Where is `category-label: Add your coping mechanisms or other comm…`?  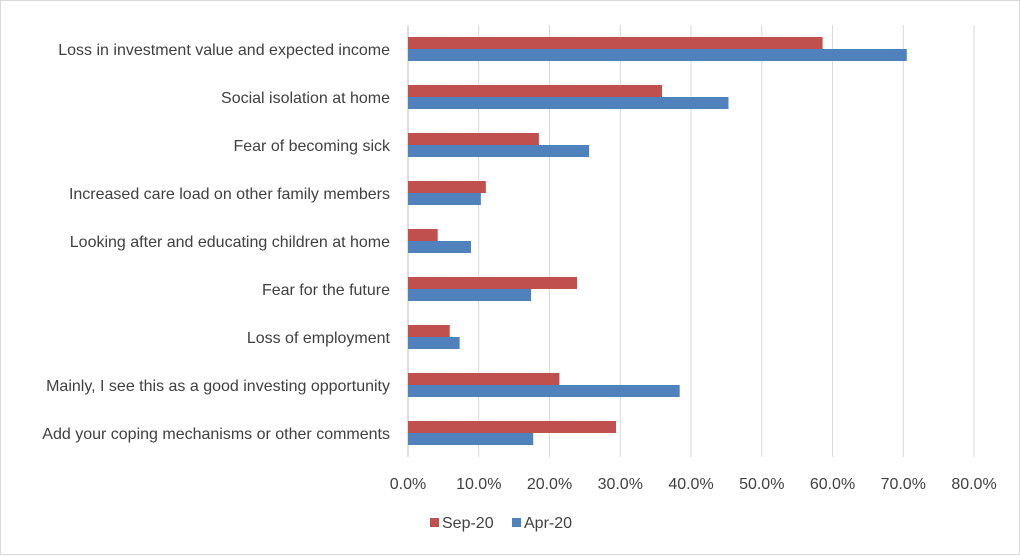
category-label: Add your coping mechanisms or other comm… is located at coordinates (216, 434).